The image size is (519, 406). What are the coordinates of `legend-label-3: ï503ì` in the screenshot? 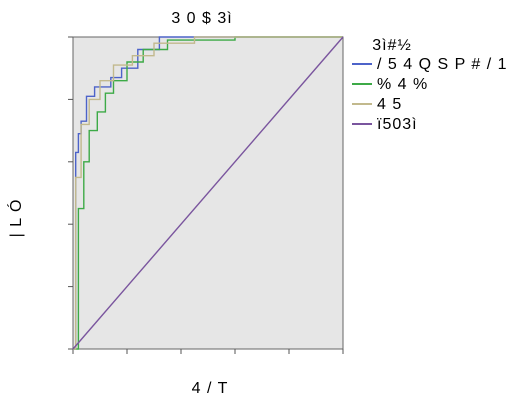 It's located at (397, 124).